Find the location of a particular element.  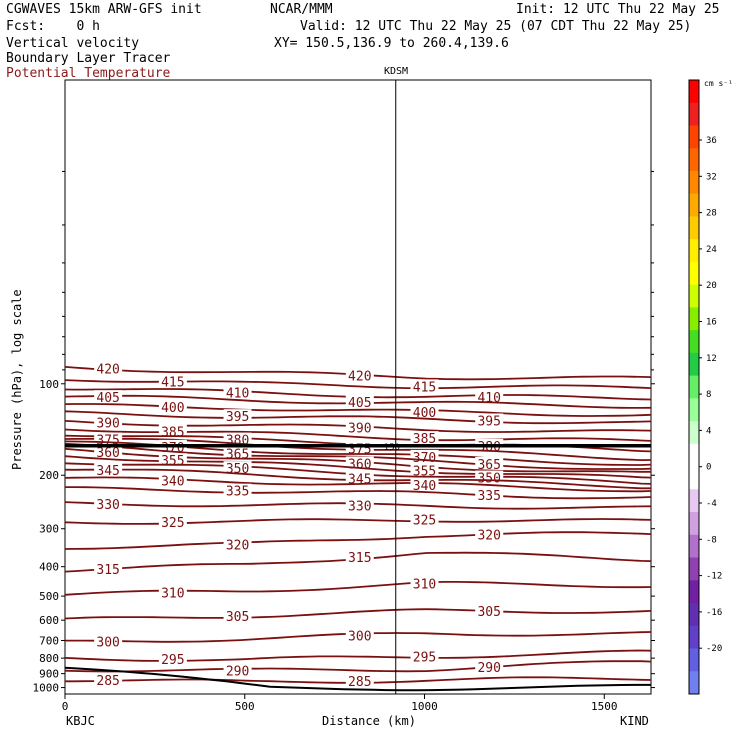

isentrope-label: 325 is located at coordinates (172, 523).